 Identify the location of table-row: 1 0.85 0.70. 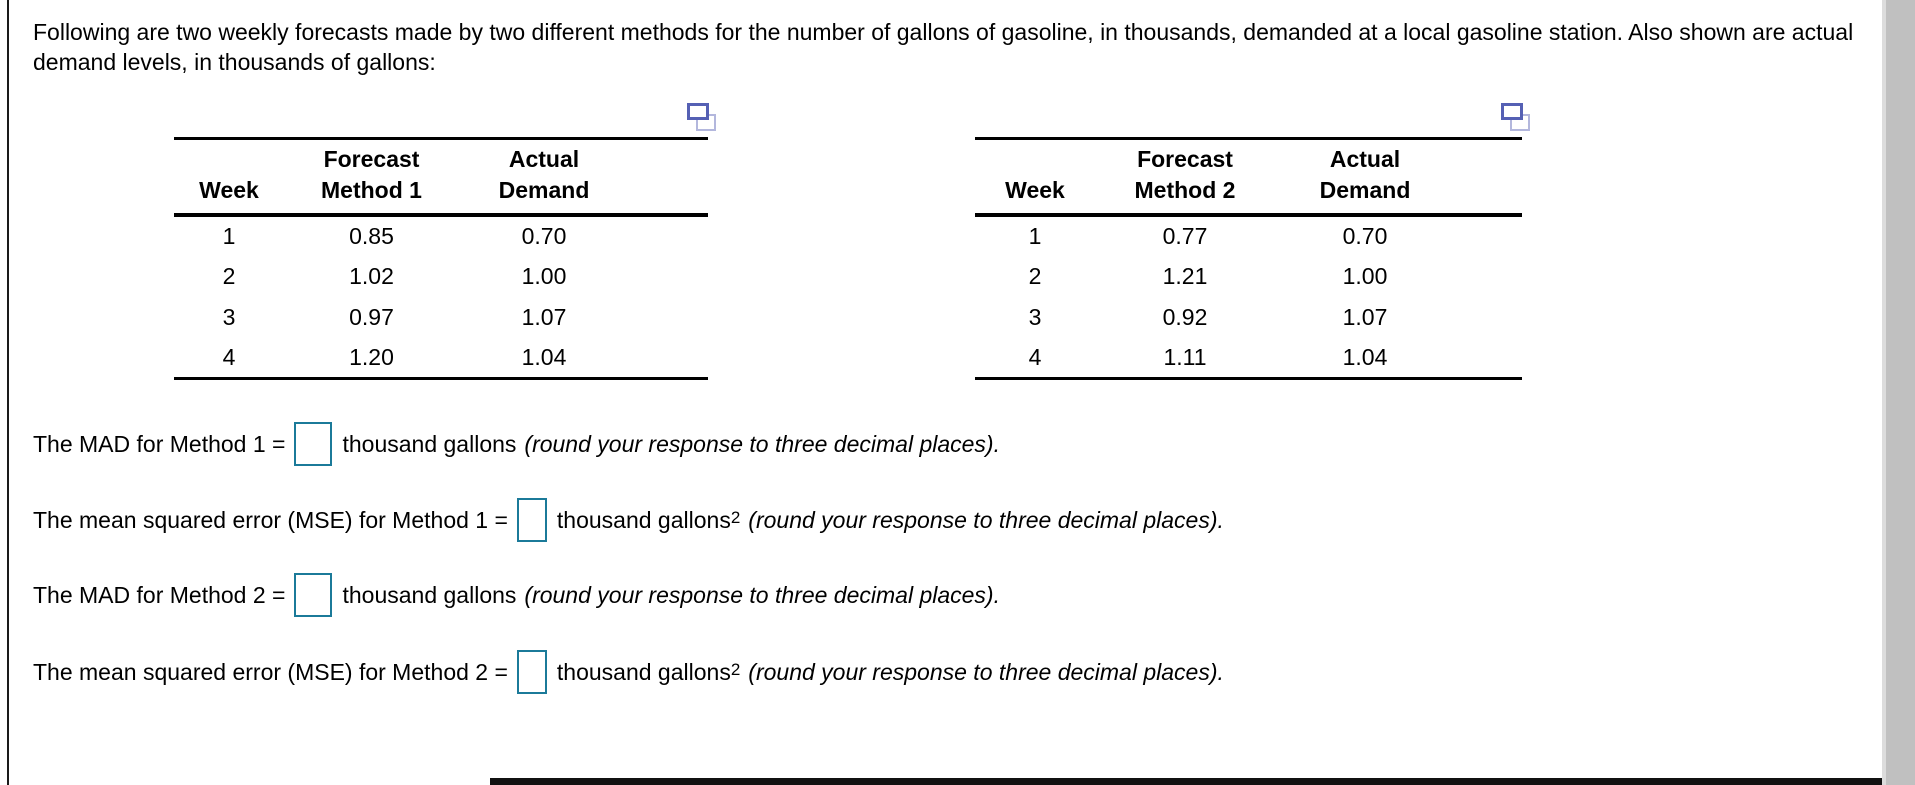
(441, 235).